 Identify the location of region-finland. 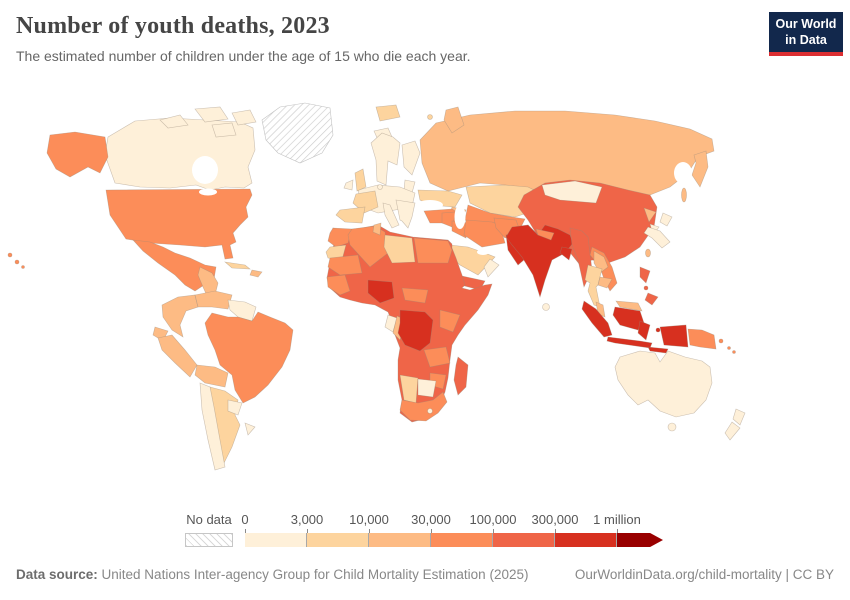
(411, 158).